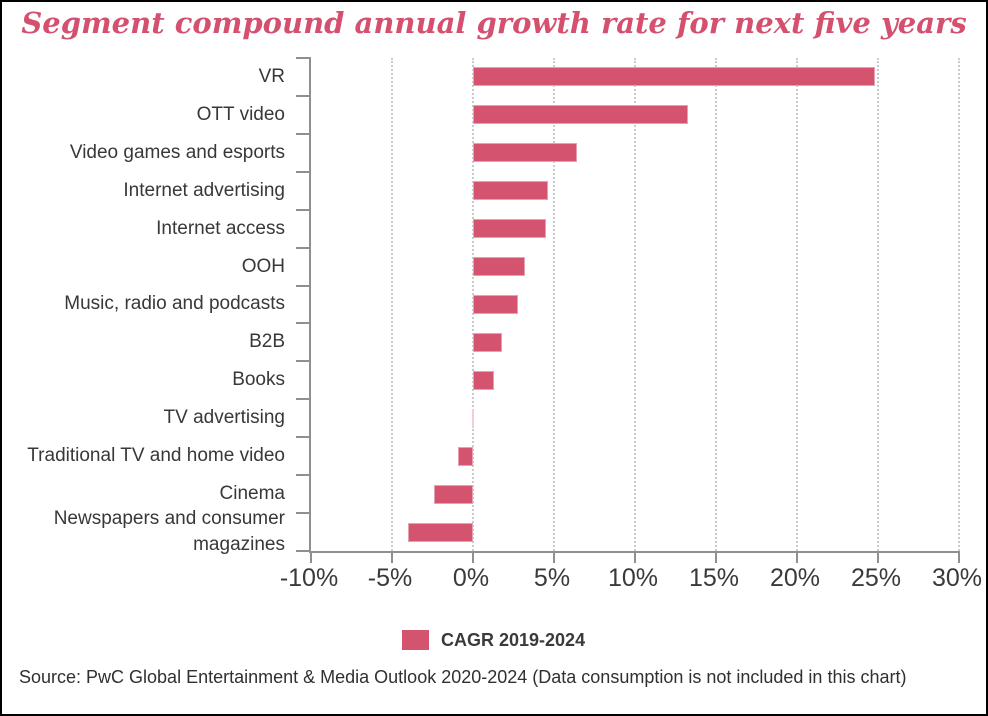 The image size is (988, 716). I want to click on category-label: Books, so click(258, 380).